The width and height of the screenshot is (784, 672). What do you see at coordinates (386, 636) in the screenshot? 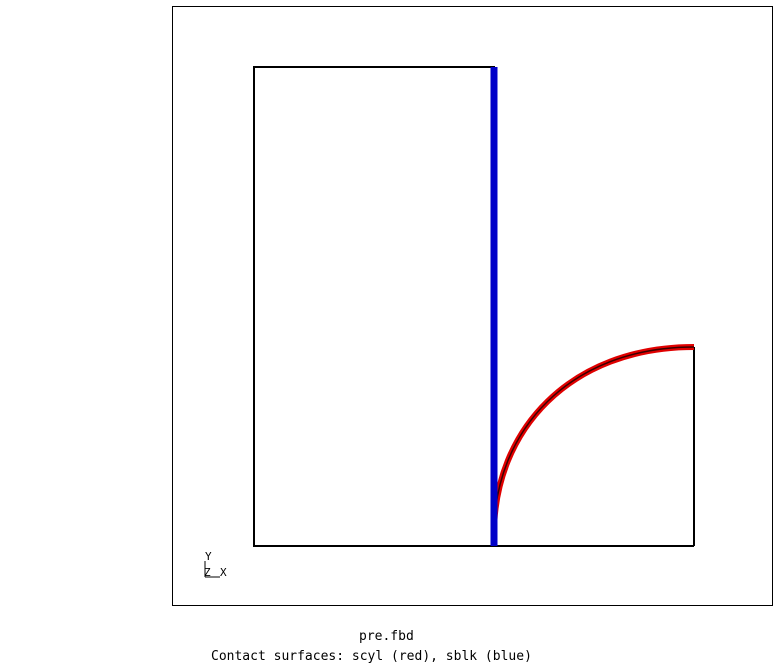
I see `caption-title: pre.fbd` at bounding box center [386, 636].